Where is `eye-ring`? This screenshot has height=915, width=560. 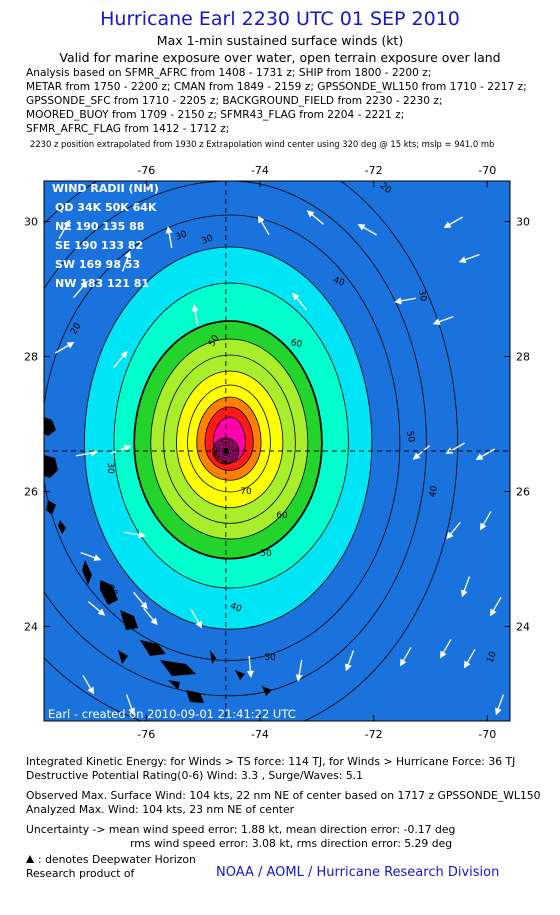 eye-ring is located at coordinates (226, 451).